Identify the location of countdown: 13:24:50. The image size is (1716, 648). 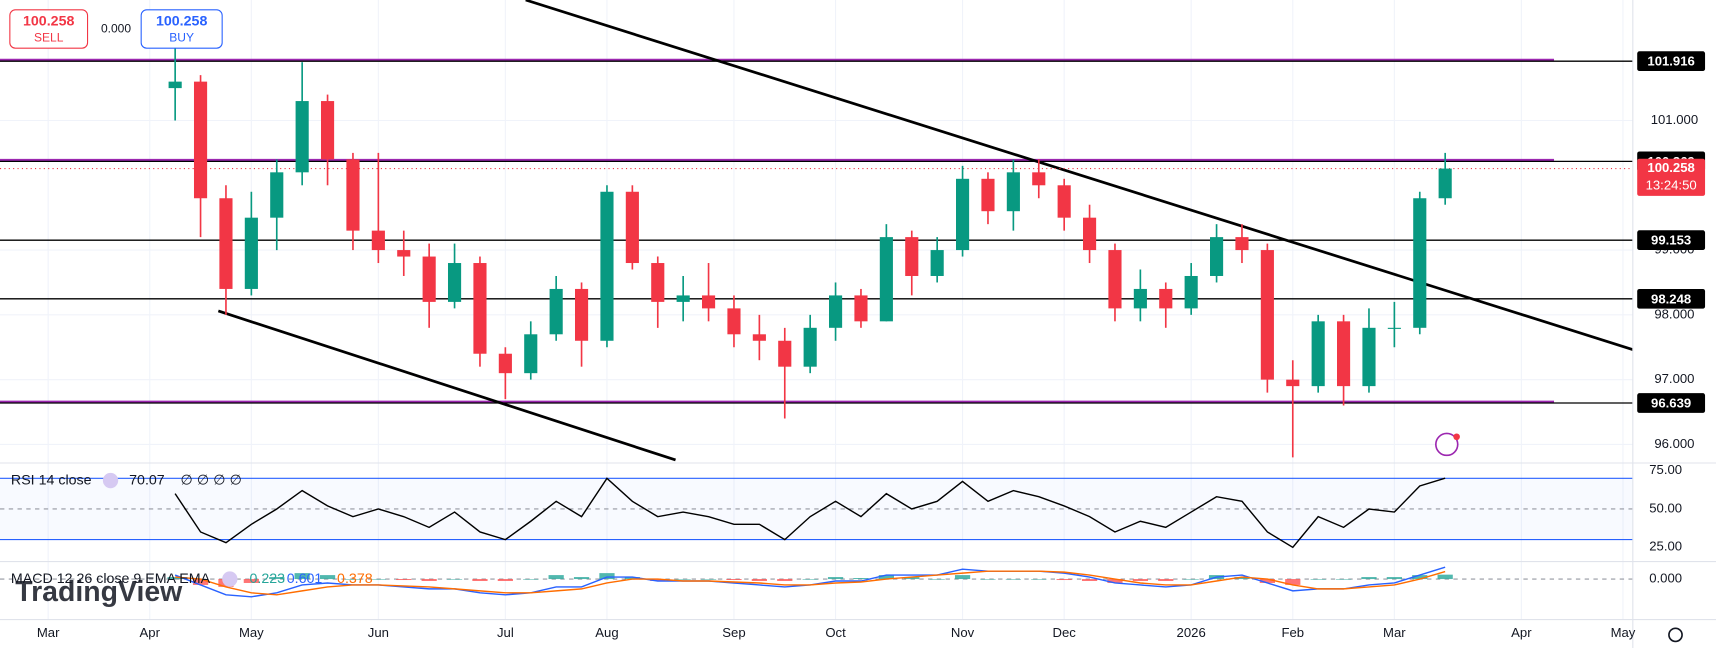
(1671, 185).